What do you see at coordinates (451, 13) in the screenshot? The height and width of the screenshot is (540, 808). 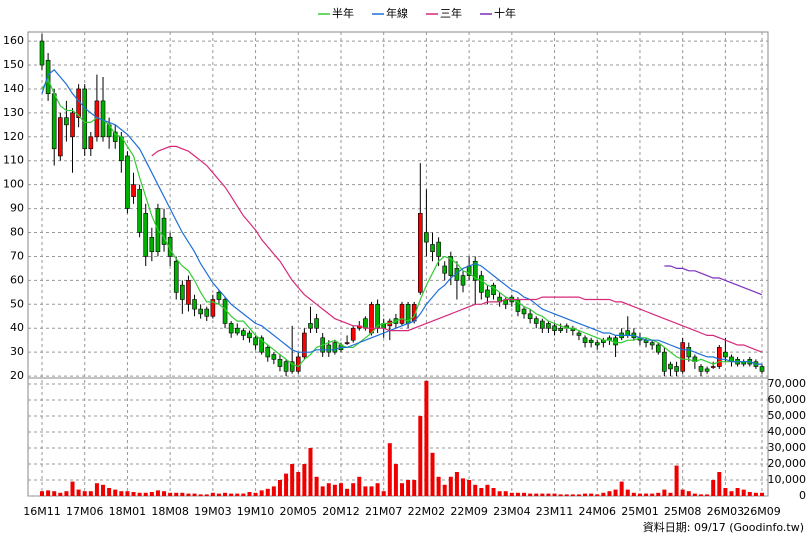 I see `legend-label: 三年` at bounding box center [451, 13].